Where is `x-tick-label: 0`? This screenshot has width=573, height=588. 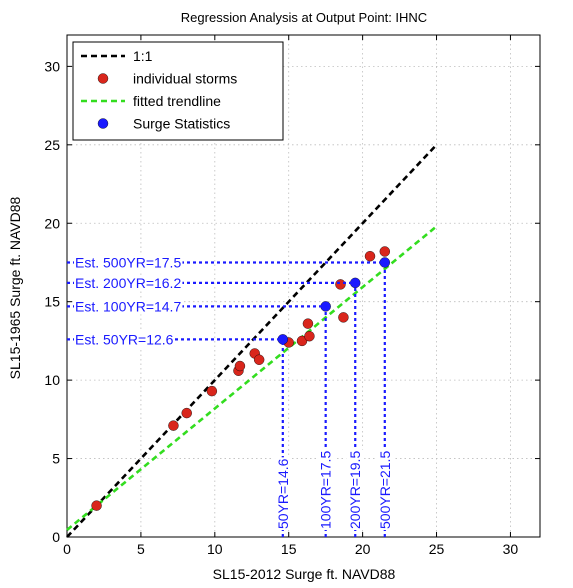
x-tick-label: 0 is located at coordinates (67, 549).